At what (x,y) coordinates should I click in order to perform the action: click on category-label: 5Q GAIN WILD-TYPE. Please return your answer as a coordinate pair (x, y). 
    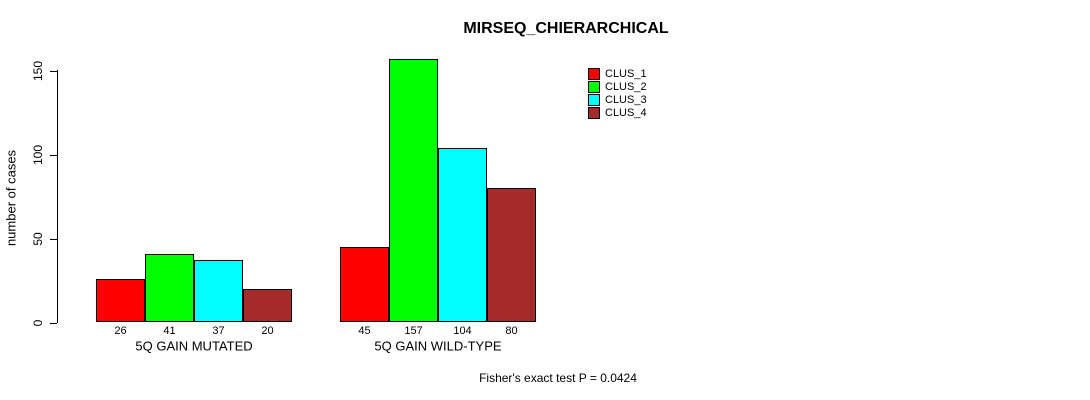
    Looking at the image, I should click on (438, 346).